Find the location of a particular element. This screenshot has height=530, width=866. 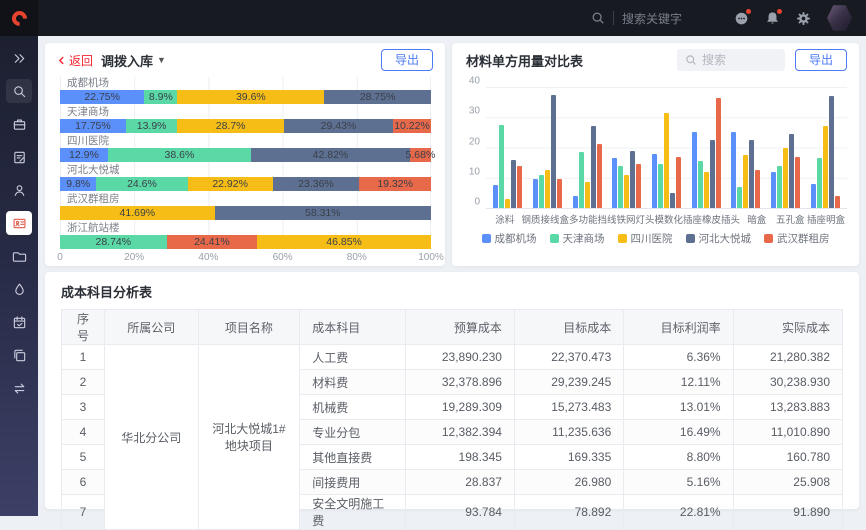

bar-segment: 28.75% is located at coordinates (377, 97).